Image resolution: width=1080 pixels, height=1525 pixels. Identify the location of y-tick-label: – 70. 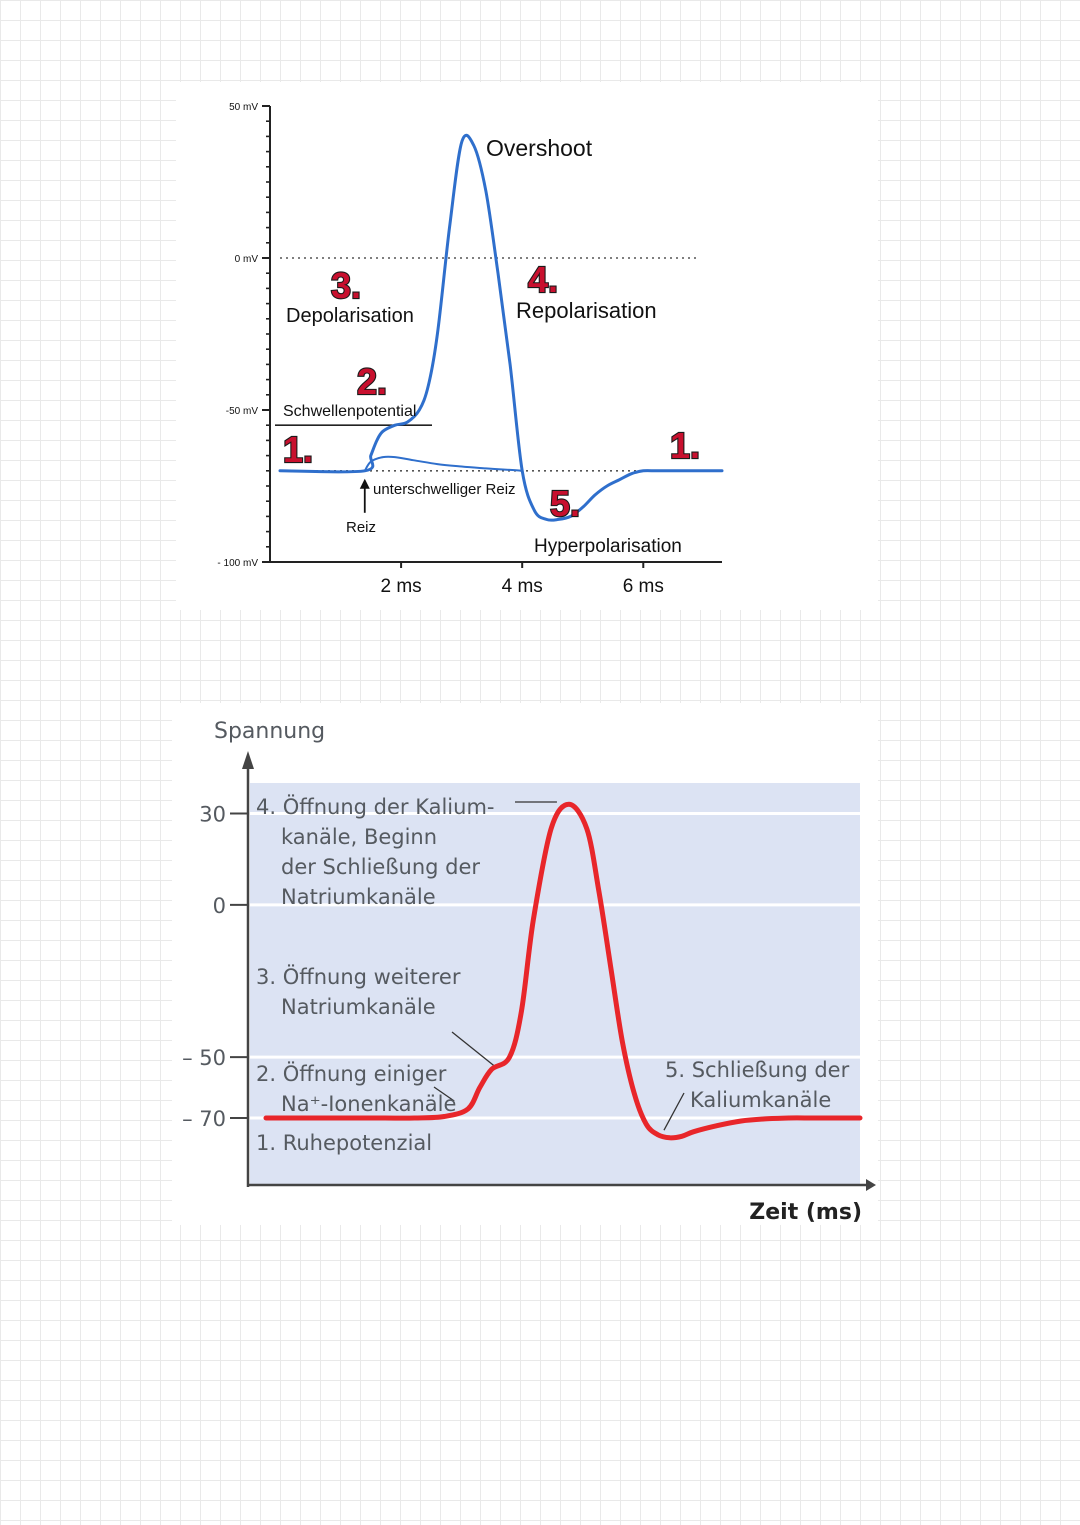
(204, 1119).